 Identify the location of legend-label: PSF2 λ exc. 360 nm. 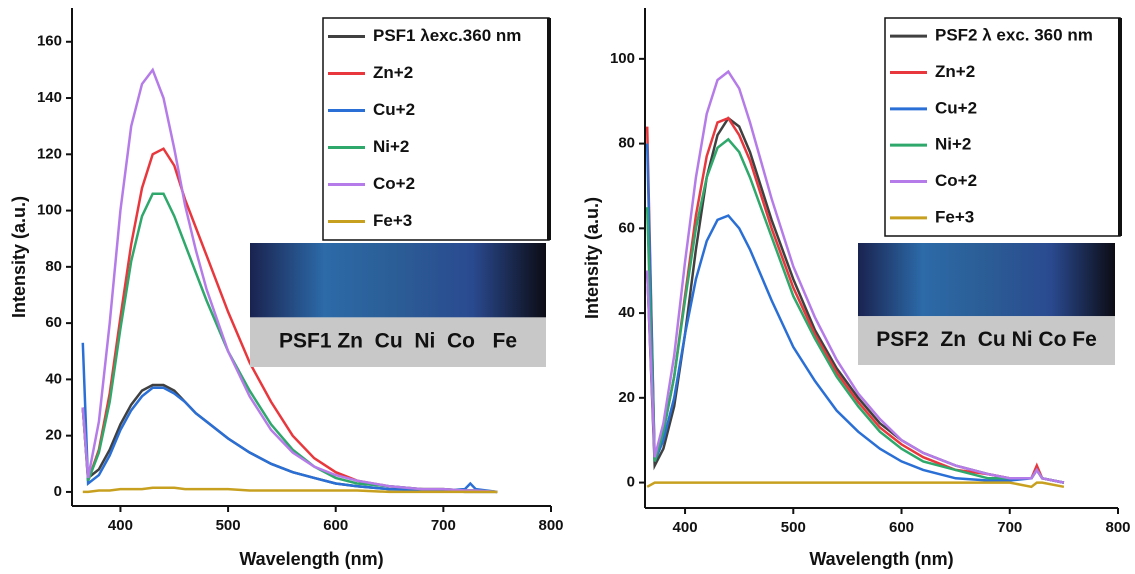
(1014, 35).